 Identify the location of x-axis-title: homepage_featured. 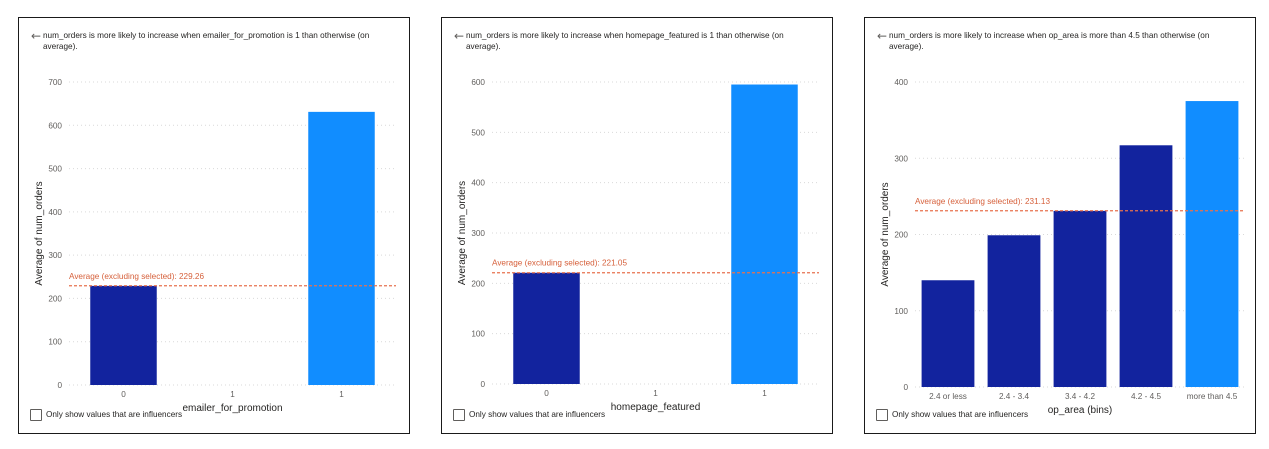
(656, 407).